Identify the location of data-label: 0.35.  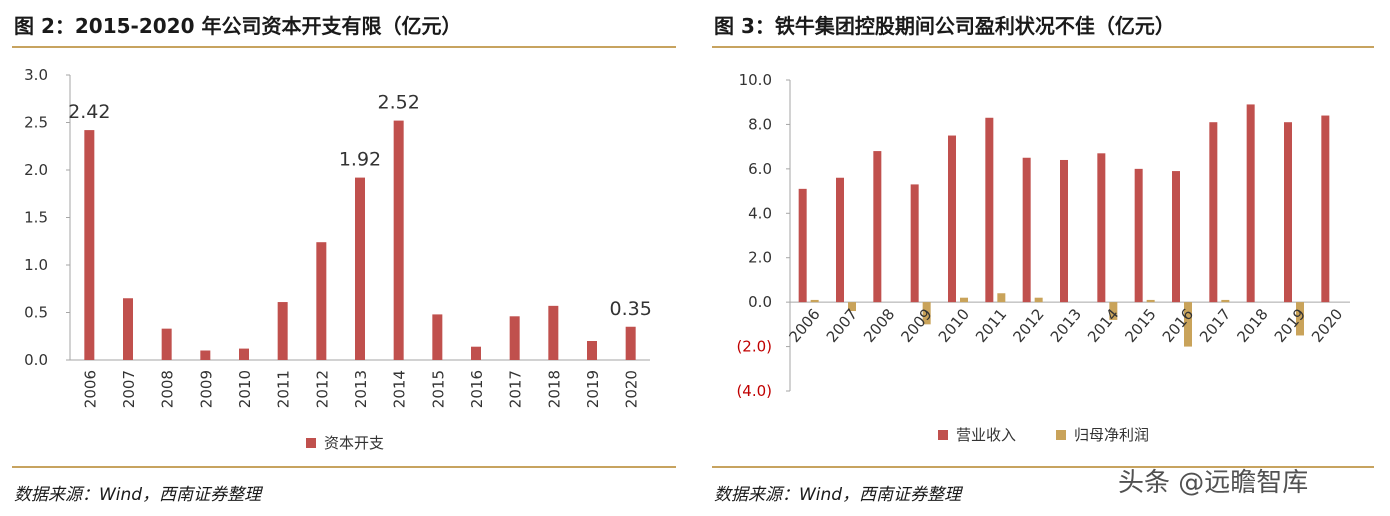
(631, 309).